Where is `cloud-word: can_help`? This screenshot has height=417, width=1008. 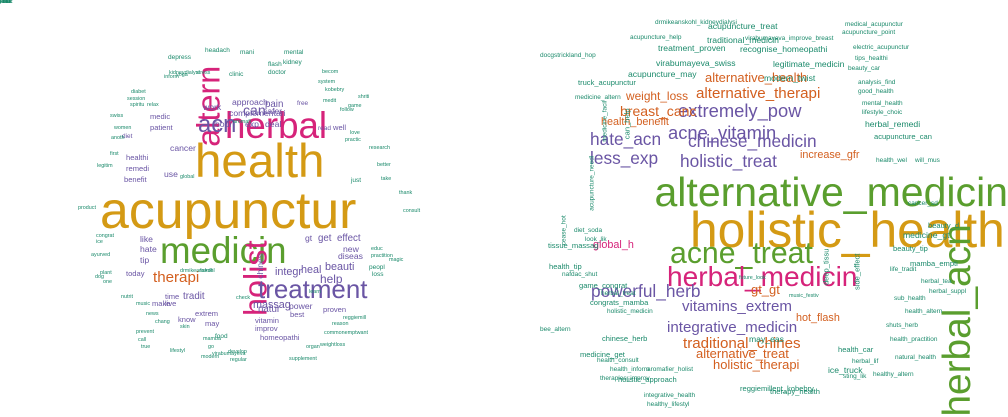
cloud-word: can_help is located at coordinates (627, 124).